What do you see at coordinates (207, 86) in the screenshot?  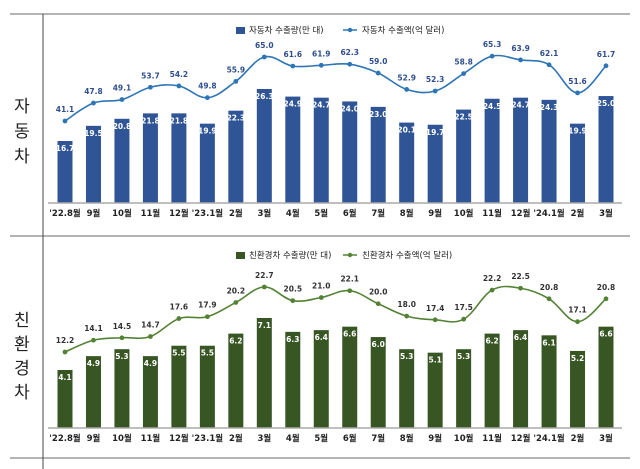 I see `line-value-label: 49.8` at bounding box center [207, 86].